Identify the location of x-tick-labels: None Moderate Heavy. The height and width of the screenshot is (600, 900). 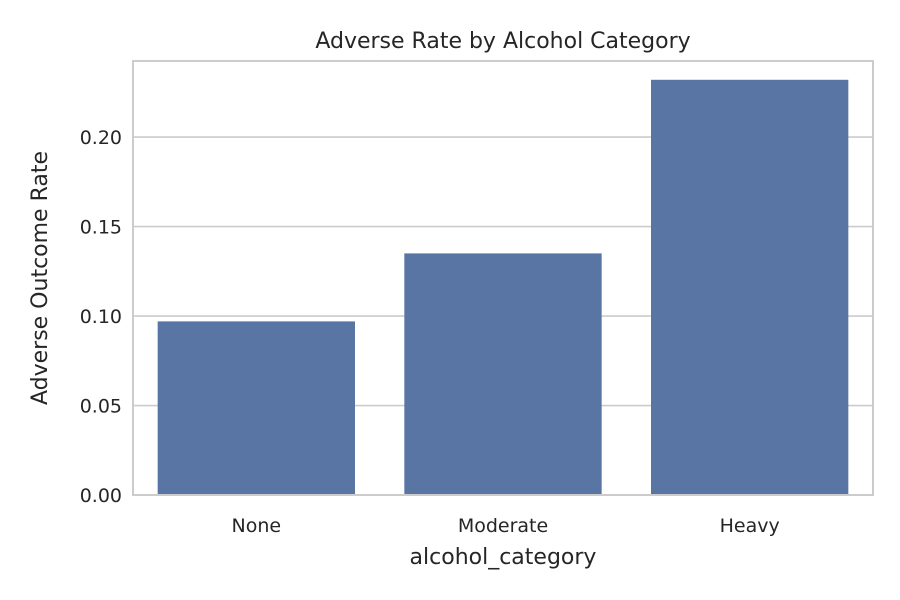
(506, 526).